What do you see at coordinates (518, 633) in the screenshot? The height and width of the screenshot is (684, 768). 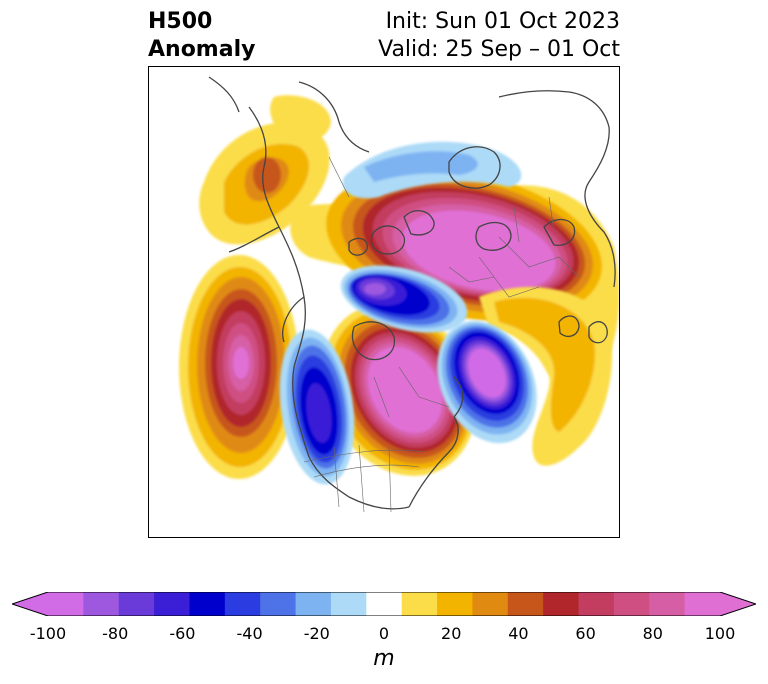 I see `colorbar-tick-label: 40` at bounding box center [518, 633].